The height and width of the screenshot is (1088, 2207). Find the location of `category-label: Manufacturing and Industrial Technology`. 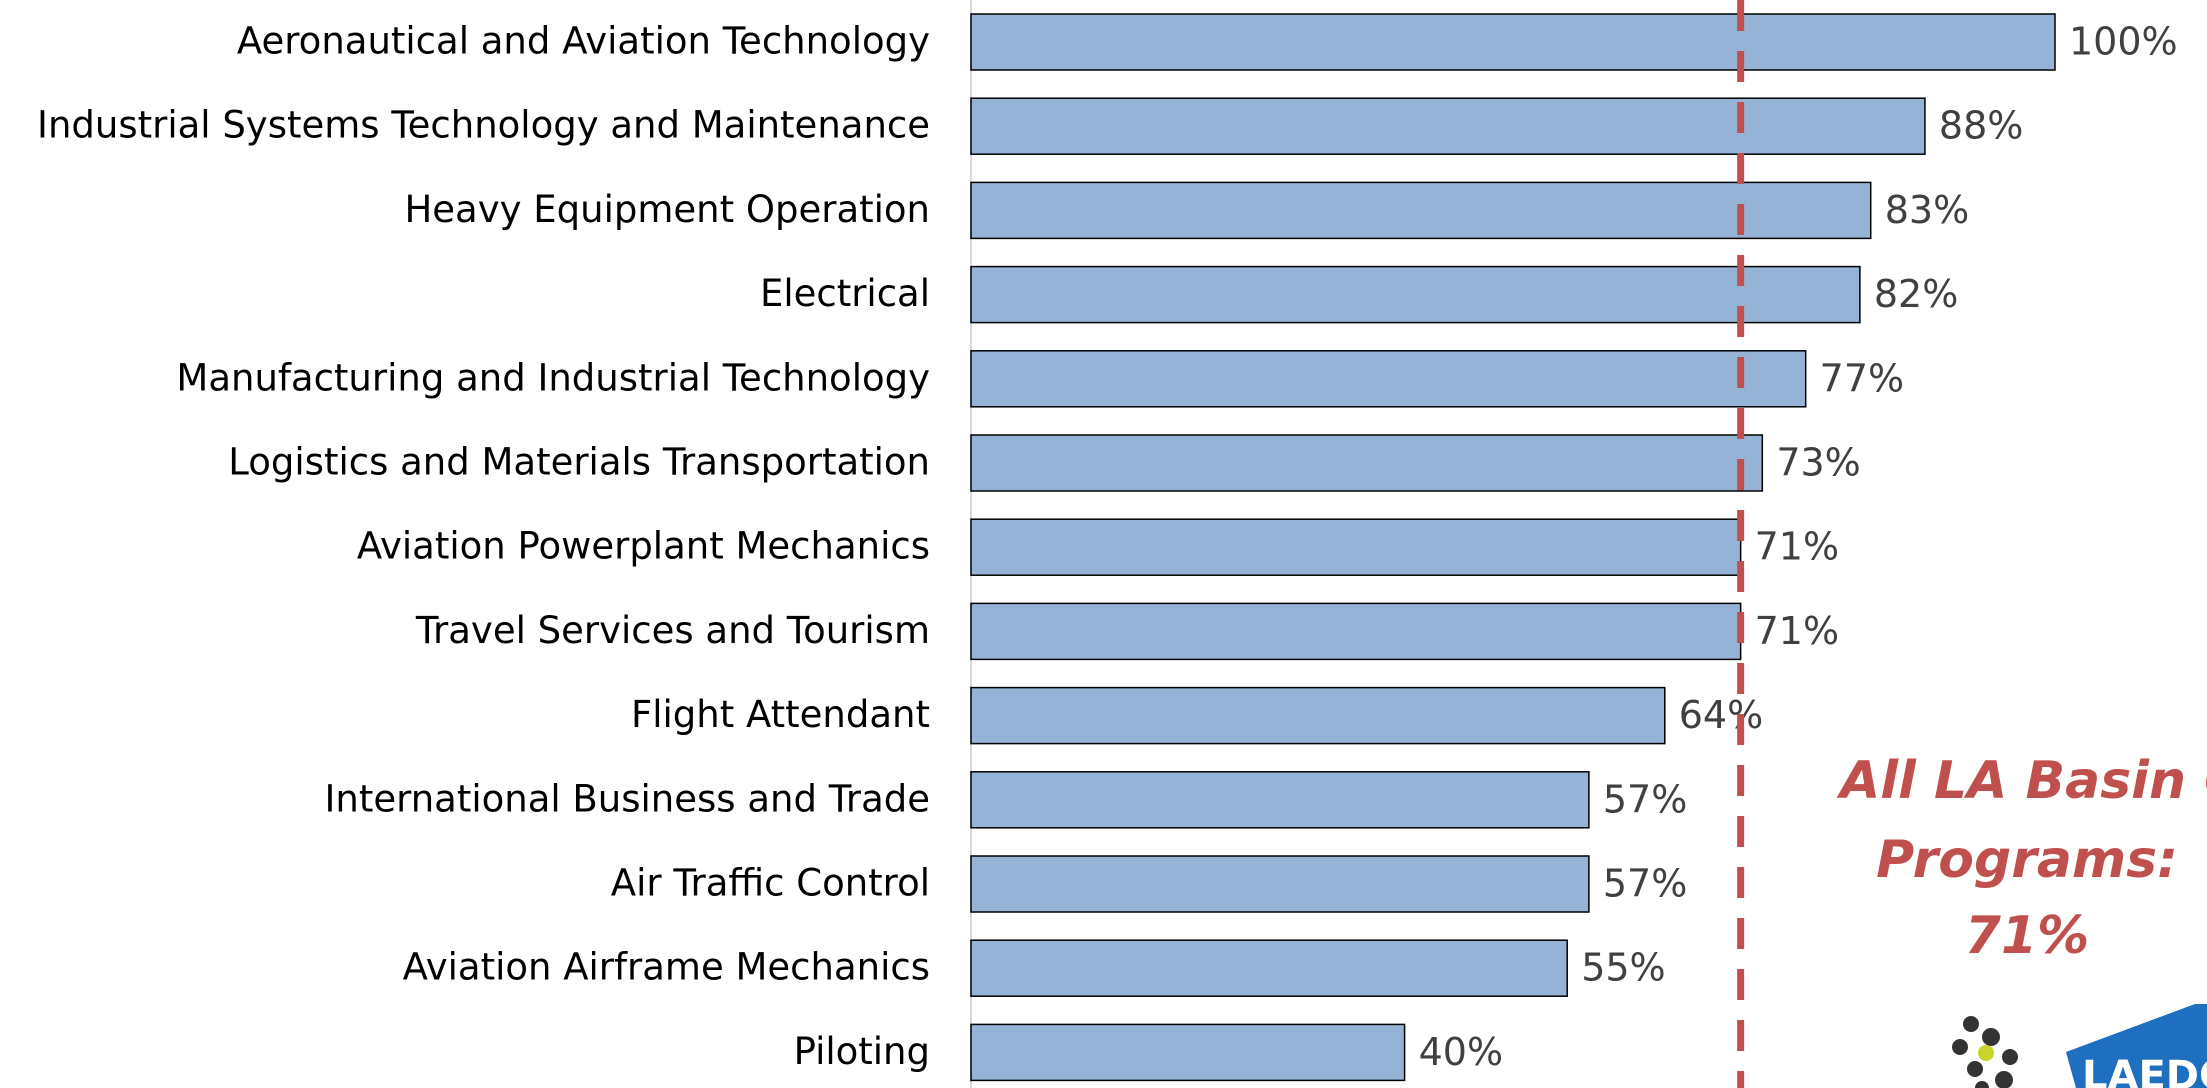

category-label: Manufacturing and Industrial Technology is located at coordinates (553, 377).